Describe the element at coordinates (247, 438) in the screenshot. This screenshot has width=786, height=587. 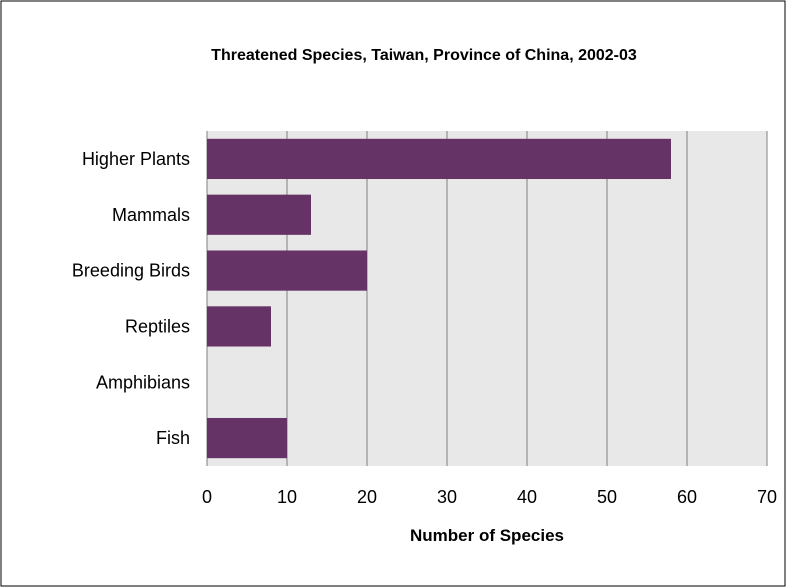
I see `bar-fish` at that location.